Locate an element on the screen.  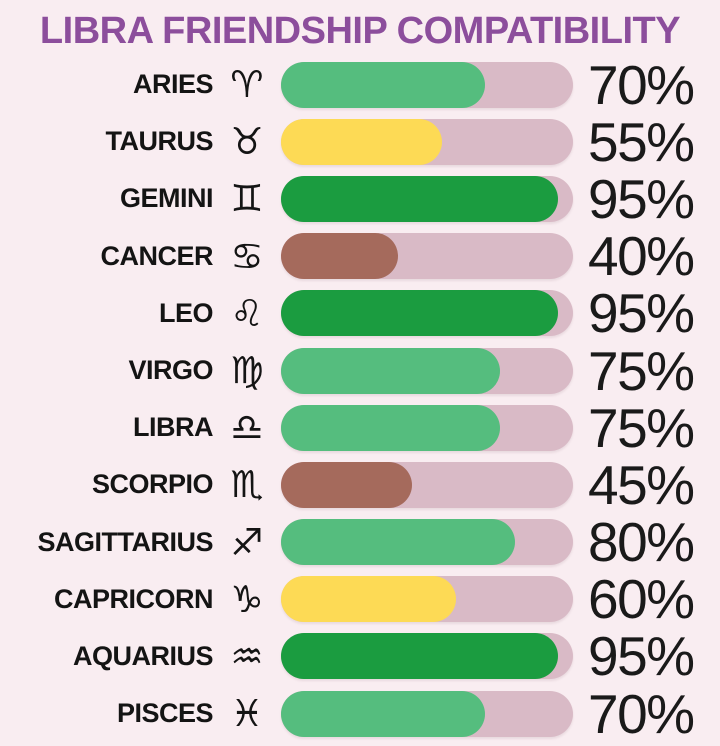
sign-label: CANCER is located at coordinates (156, 255).